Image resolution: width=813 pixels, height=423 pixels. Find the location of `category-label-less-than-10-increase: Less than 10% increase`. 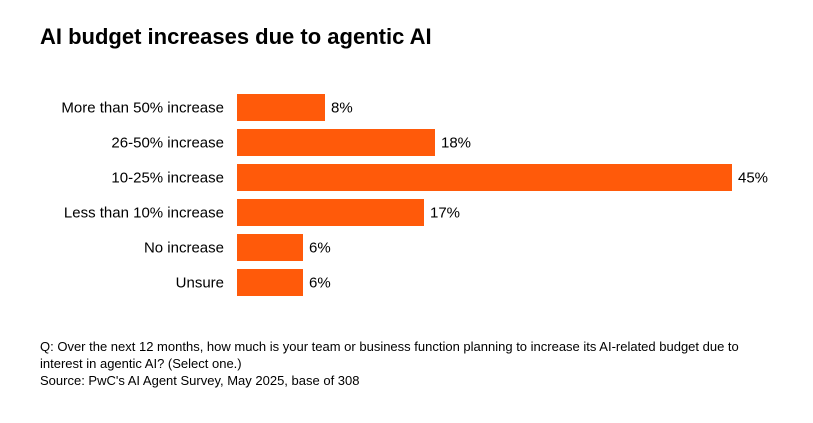

category-label-less-than-10-increase: Less than 10% increase is located at coordinates (144, 213).